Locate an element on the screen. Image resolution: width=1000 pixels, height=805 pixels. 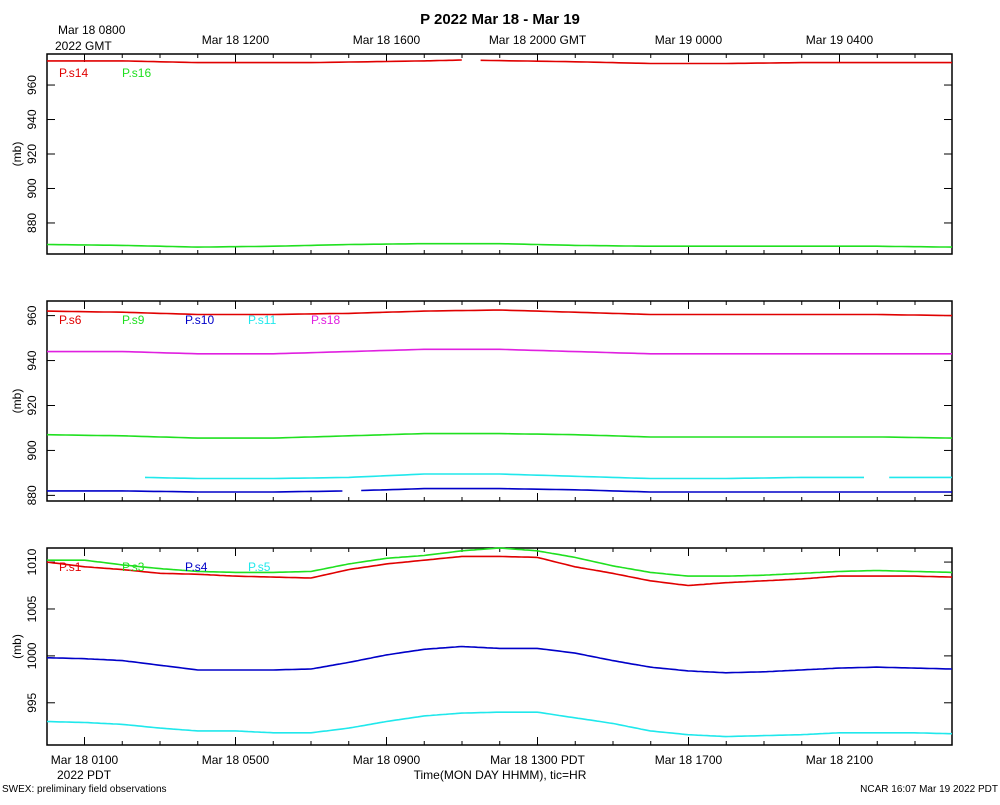
legend-entry: P.s18 is located at coordinates (325, 320).